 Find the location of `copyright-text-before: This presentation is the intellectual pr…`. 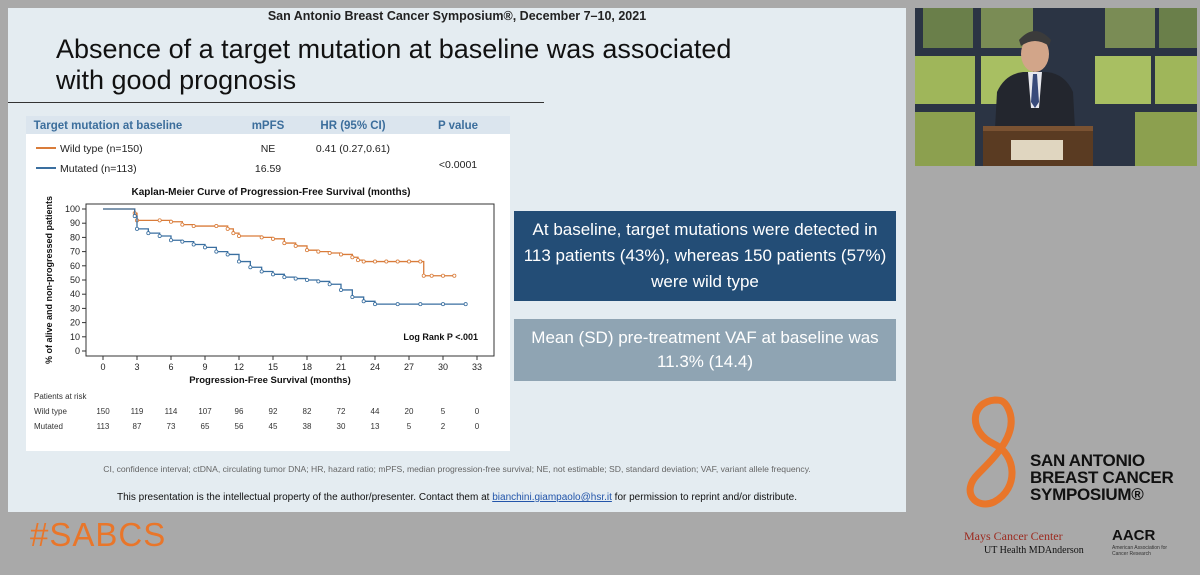

copyright-text-before: This presentation is the intellectual pr… is located at coordinates (305, 497).